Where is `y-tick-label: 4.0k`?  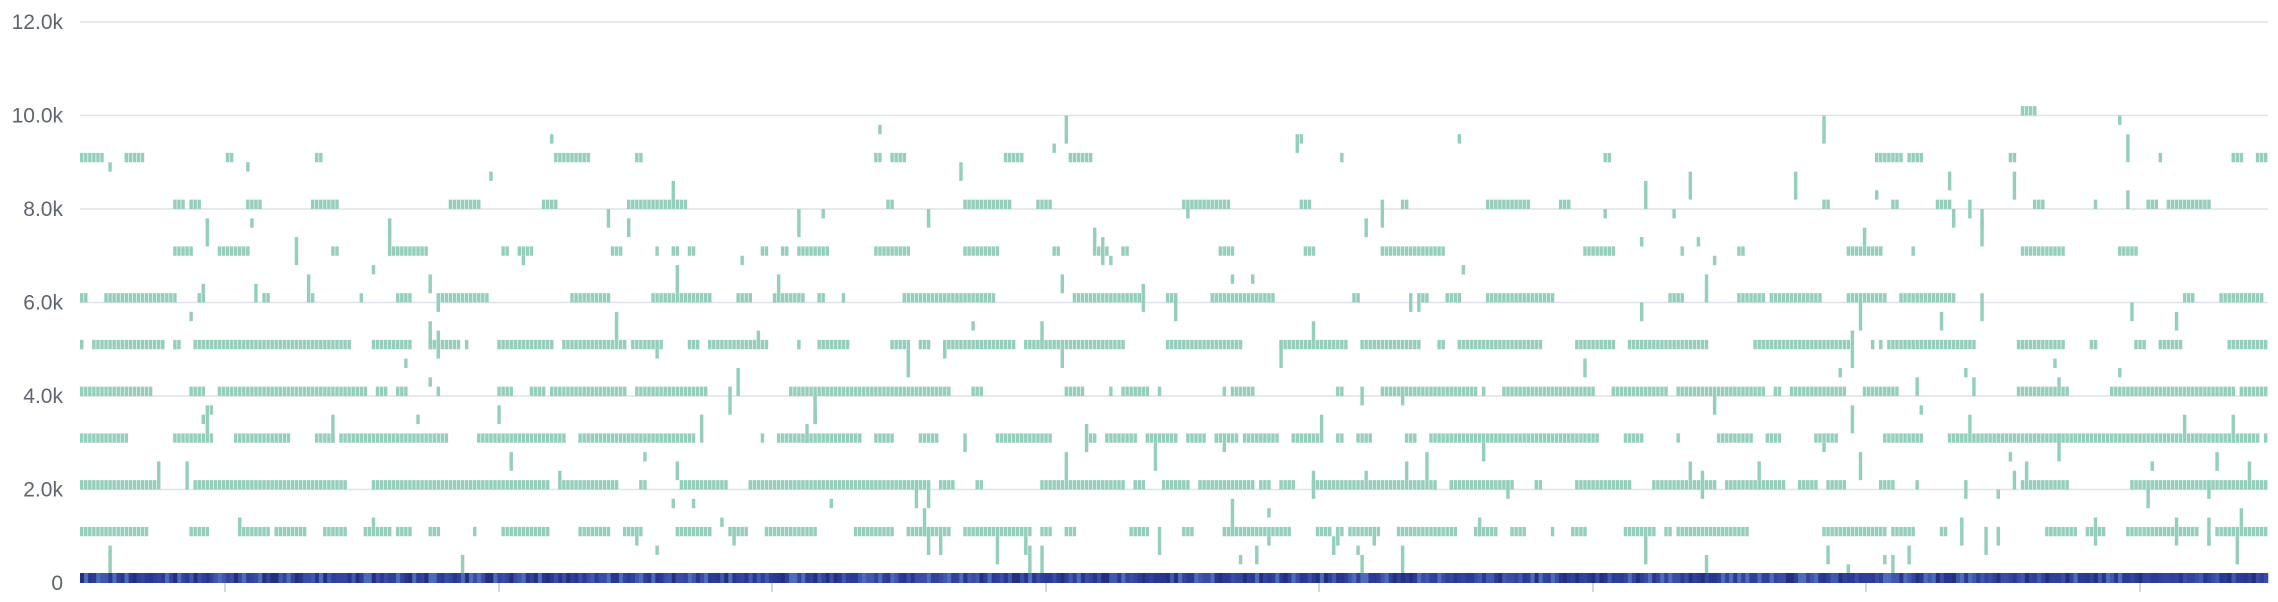
y-tick-label: 4.0k is located at coordinates (43, 396).